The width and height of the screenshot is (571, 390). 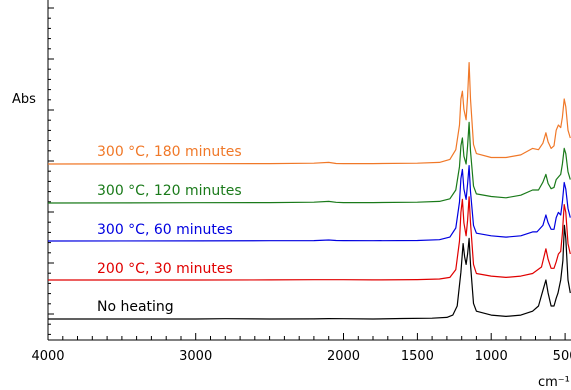 What do you see at coordinates (165, 269) in the screenshot?
I see `series-label: 200 °C, 30 minutes` at bounding box center [165, 269].